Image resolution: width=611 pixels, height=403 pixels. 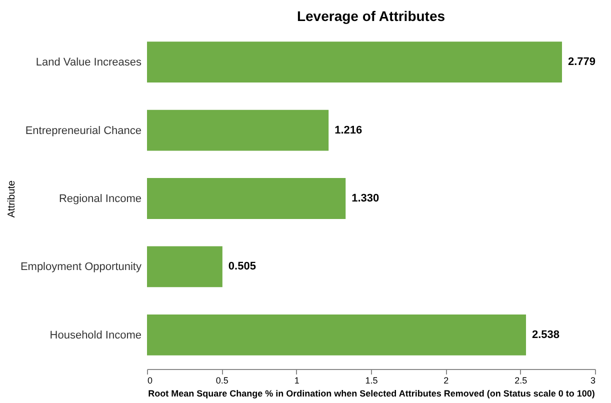 I want to click on y-tick-label: Employment Opportunity, so click(x=81, y=267).